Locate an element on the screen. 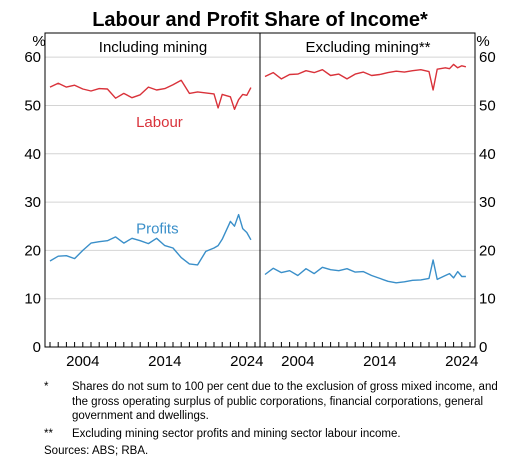 The width and height of the screenshot is (521, 468). y-tick-label-right: 30 is located at coordinates (487, 202).